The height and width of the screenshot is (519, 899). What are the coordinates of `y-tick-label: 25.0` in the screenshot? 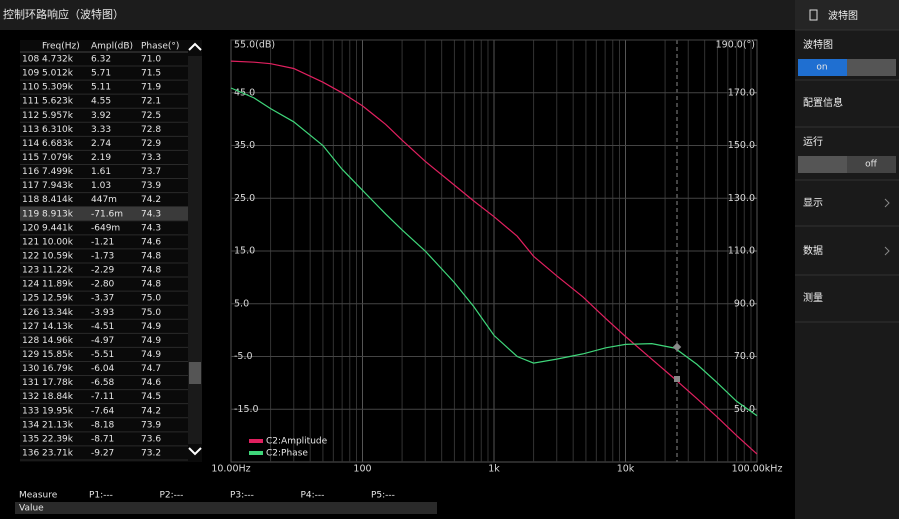 It's located at (244, 198).